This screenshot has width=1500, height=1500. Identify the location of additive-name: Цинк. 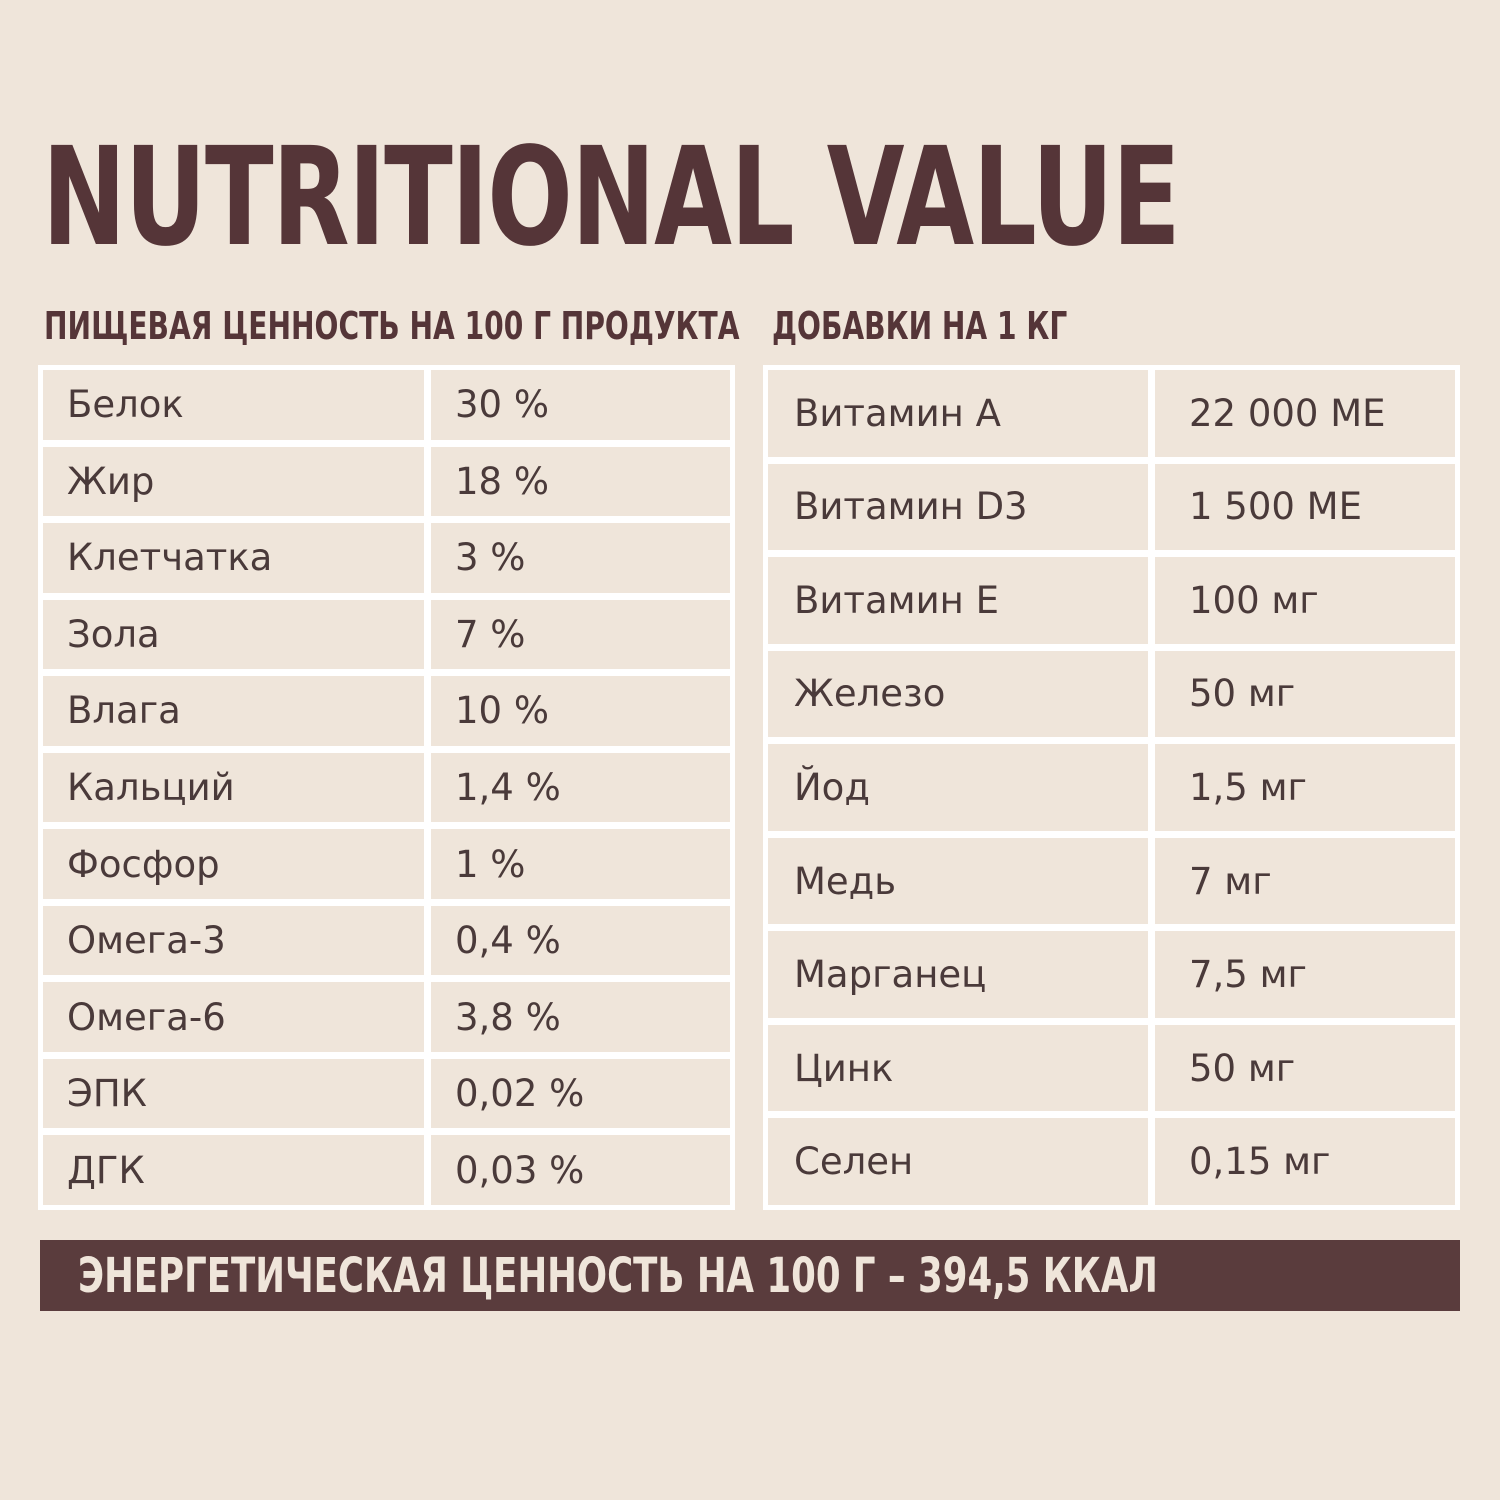
(958, 1068).